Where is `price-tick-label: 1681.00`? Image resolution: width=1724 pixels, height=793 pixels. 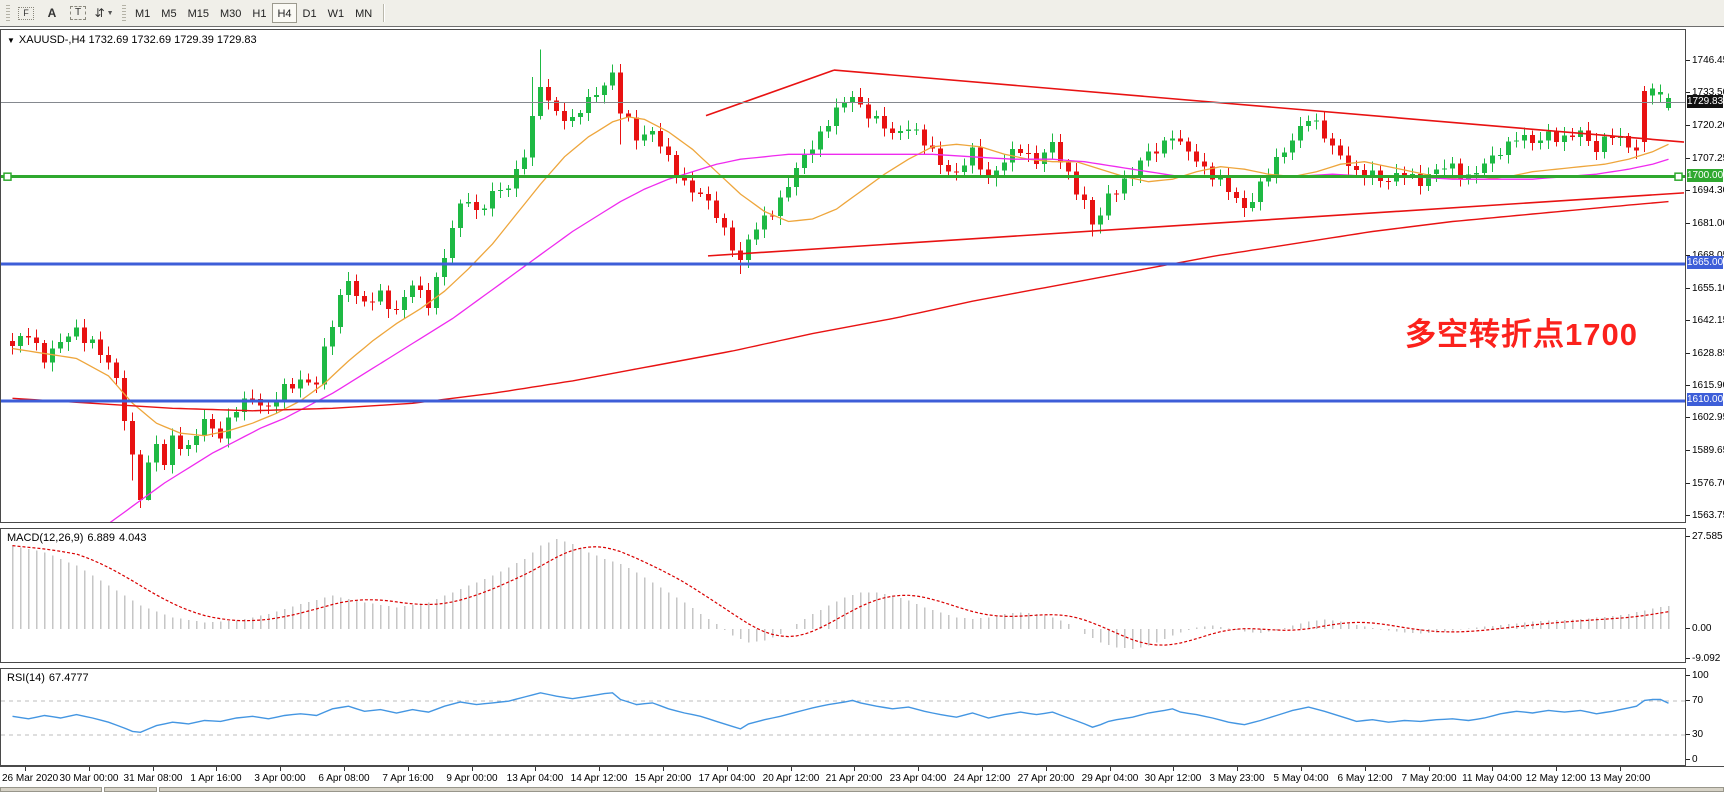 price-tick-label: 1681.00 is located at coordinates (1708, 223).